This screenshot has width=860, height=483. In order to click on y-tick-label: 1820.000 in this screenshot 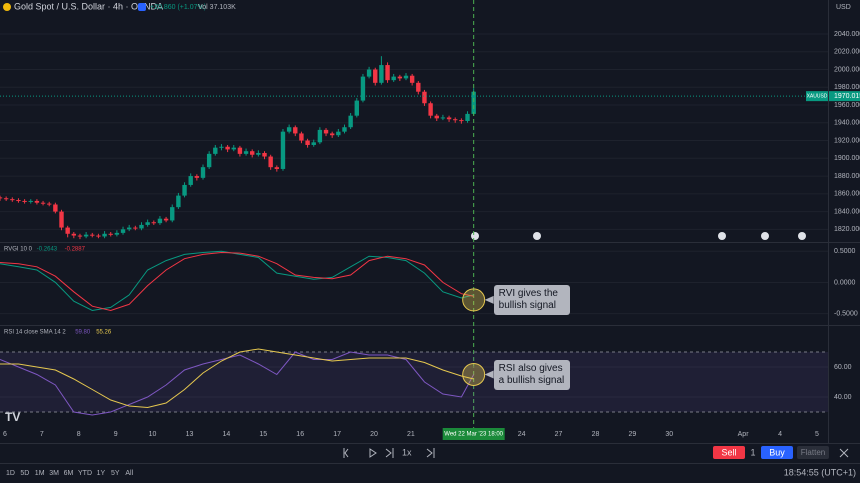, I will do `click(847, 229)`.